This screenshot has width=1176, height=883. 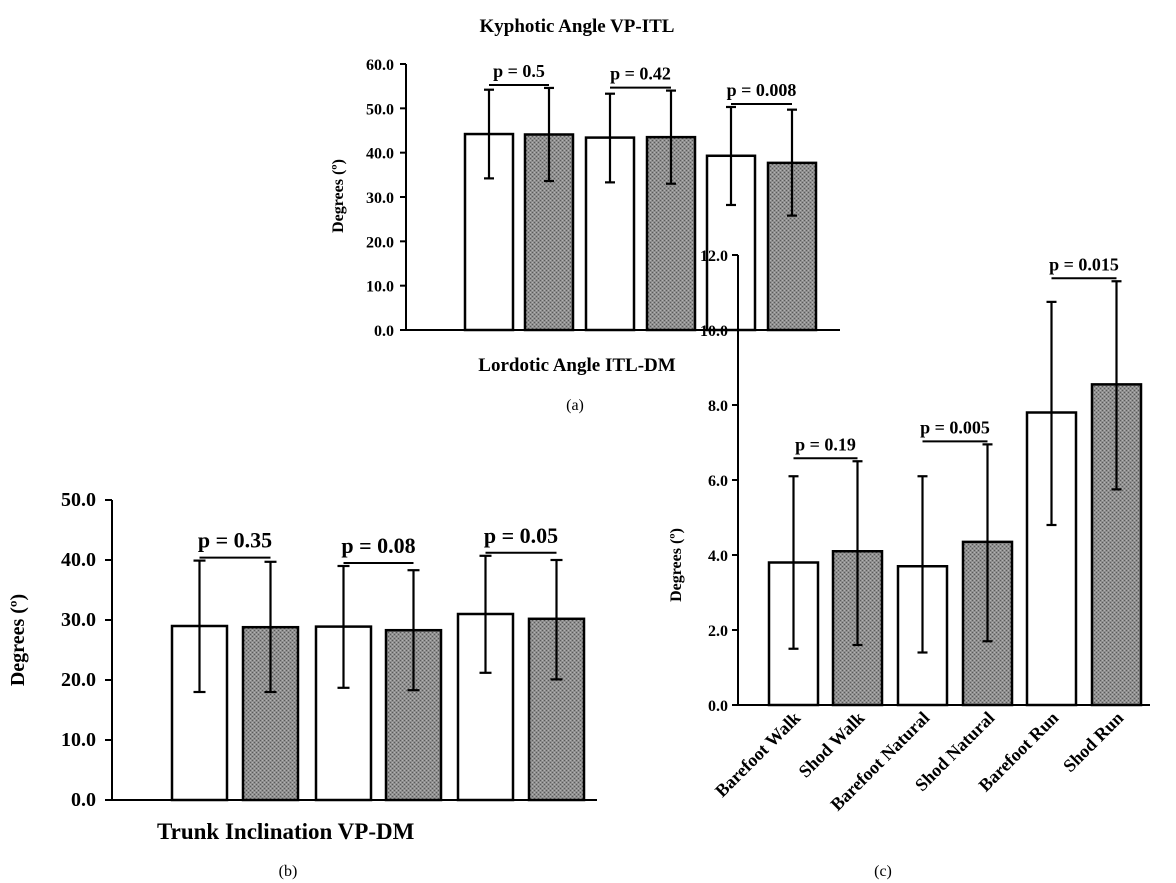 I want to click on y-tick-label: 12.0, so click(x=714, y=256).